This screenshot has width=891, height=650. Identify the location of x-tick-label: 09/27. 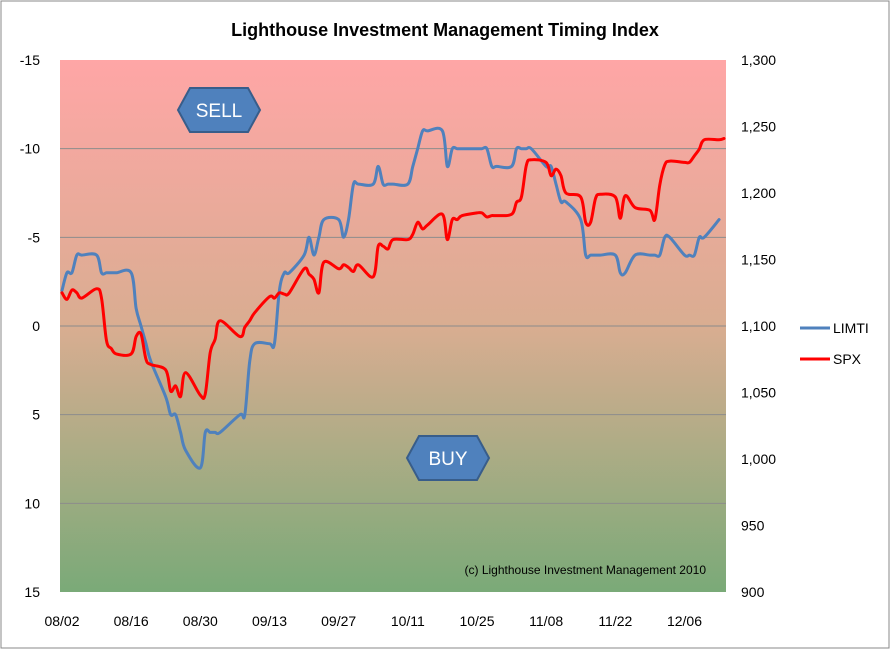
(338, 621).